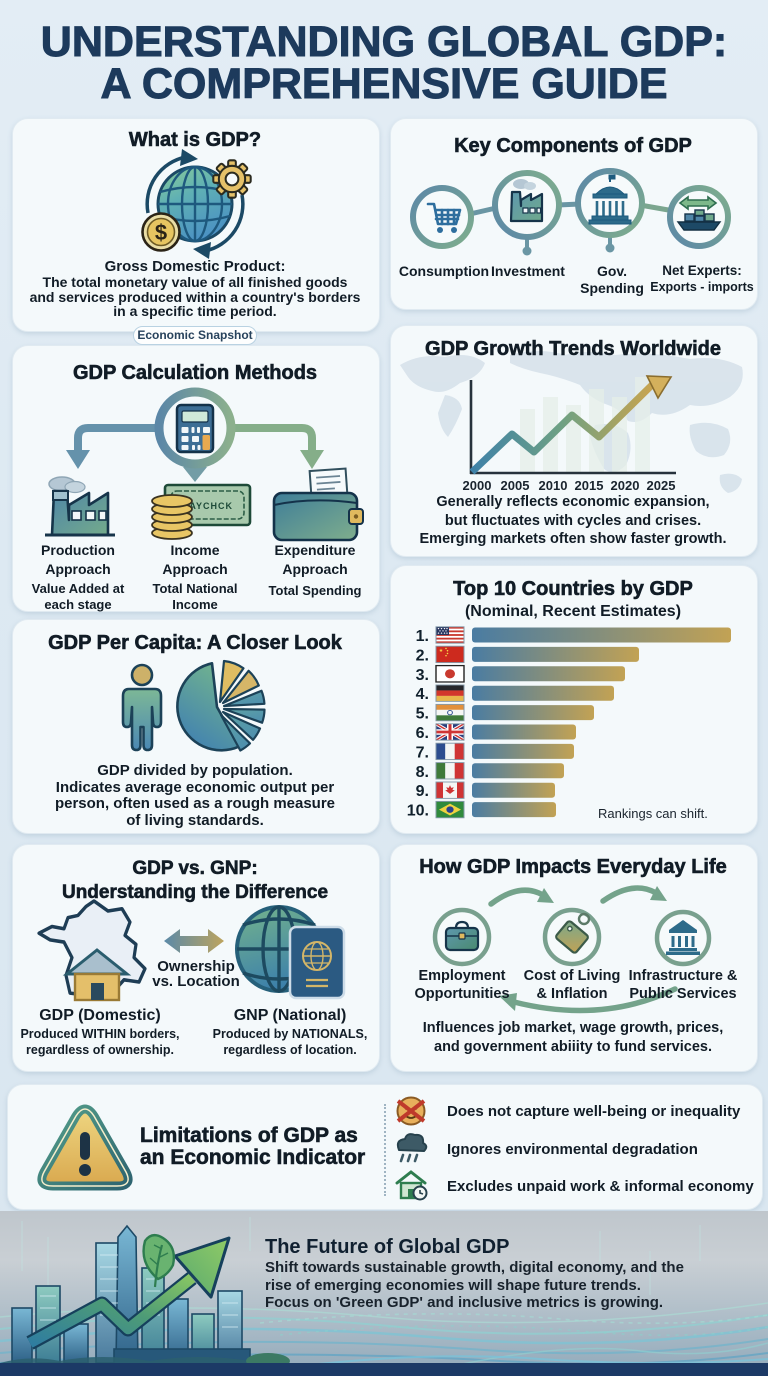 Image resolution: width=768 pixels, height=1376 pixels. Describe the element at coordinates (589, 485) in the screenshot. I see `svg-text: 2015` at that location.